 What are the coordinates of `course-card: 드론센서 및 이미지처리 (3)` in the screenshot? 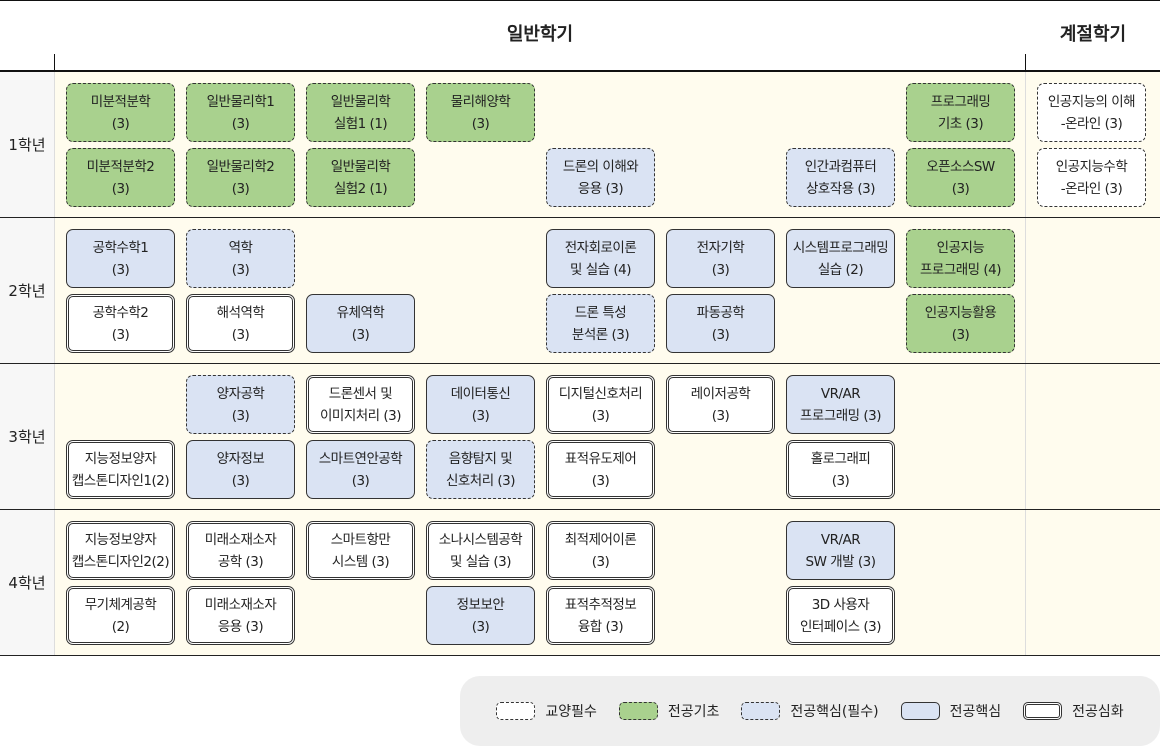 It's located at (360, 404).